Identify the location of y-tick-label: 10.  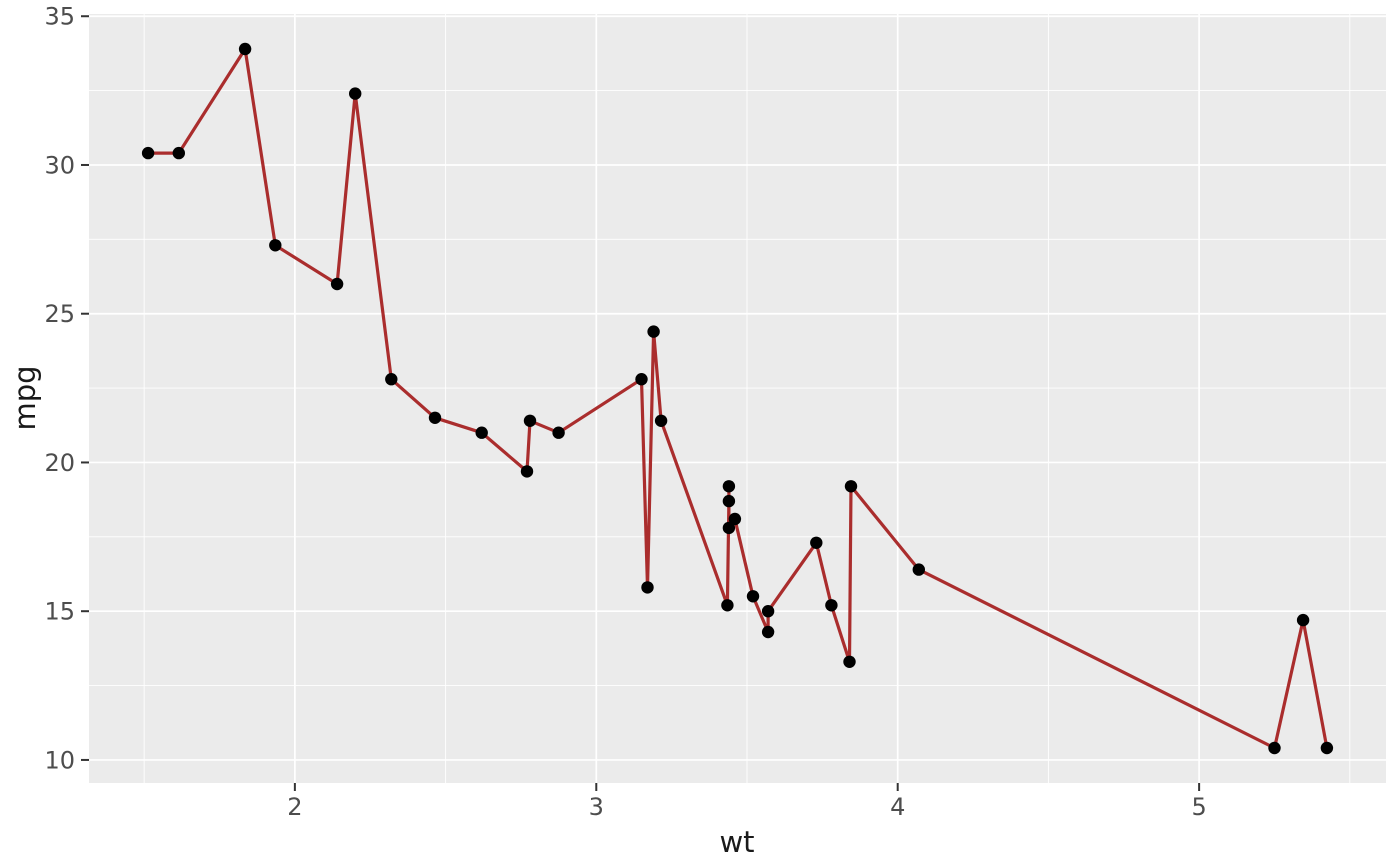
(59, 760).